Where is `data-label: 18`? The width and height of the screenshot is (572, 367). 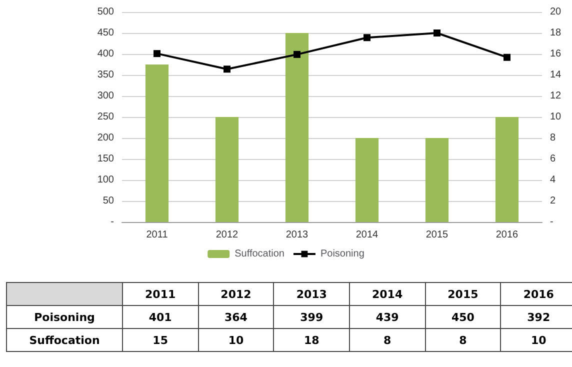 data-label: 18 is located at coordinates (312, 340).